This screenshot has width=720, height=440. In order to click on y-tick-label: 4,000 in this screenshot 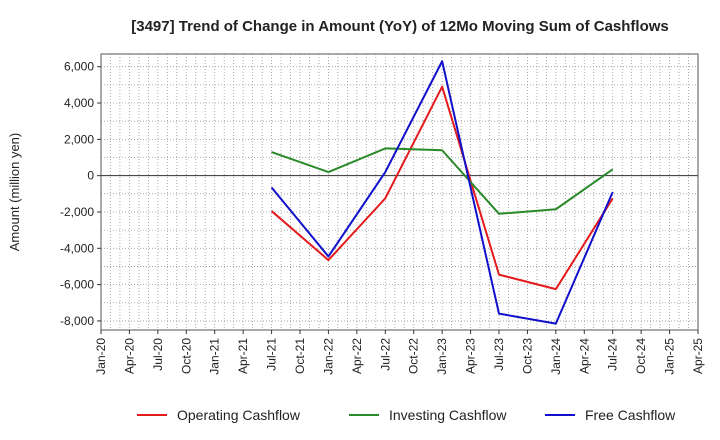, I will do `click(79, 103)`.